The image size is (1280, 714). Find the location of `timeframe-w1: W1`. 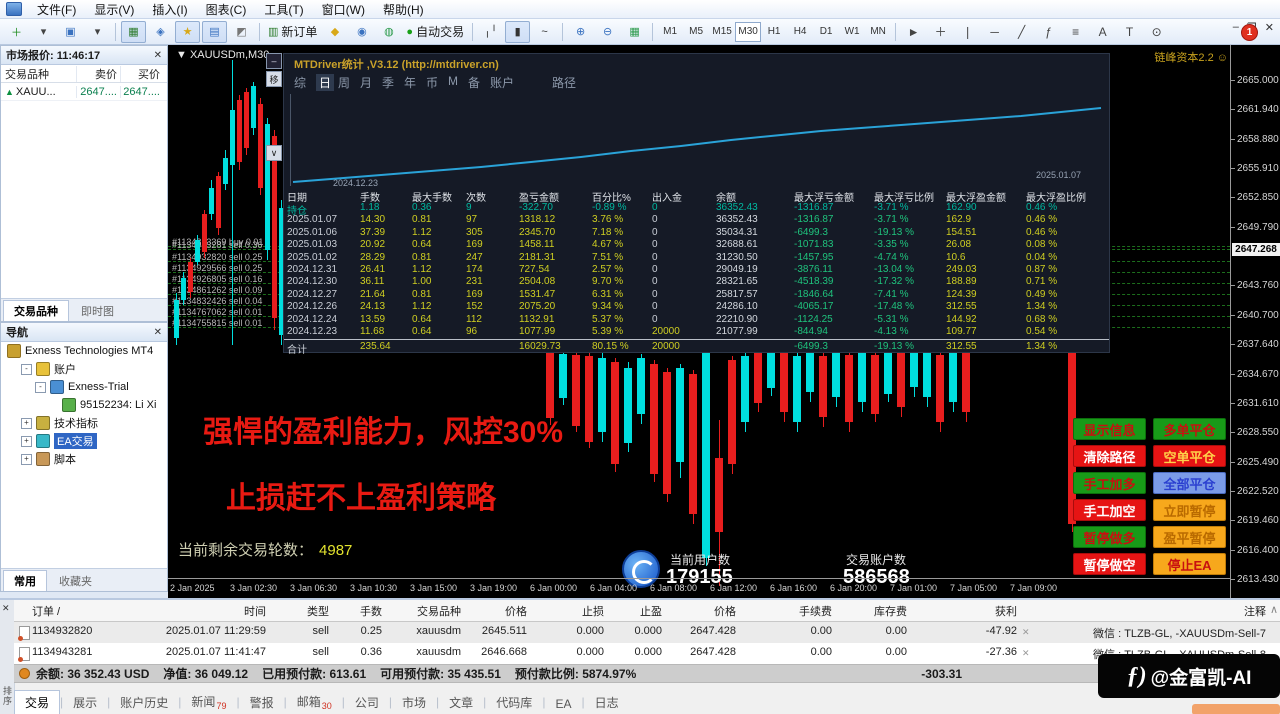

timeframe-w1: W1 is located at coordinates (852, 31).